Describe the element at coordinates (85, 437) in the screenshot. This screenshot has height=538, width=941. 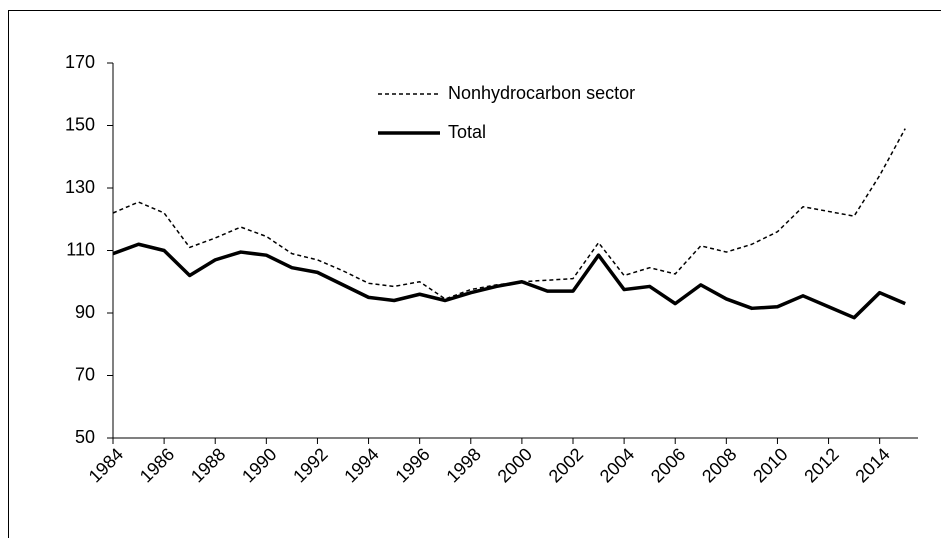
I see `y-tick-label: 50` at that location.